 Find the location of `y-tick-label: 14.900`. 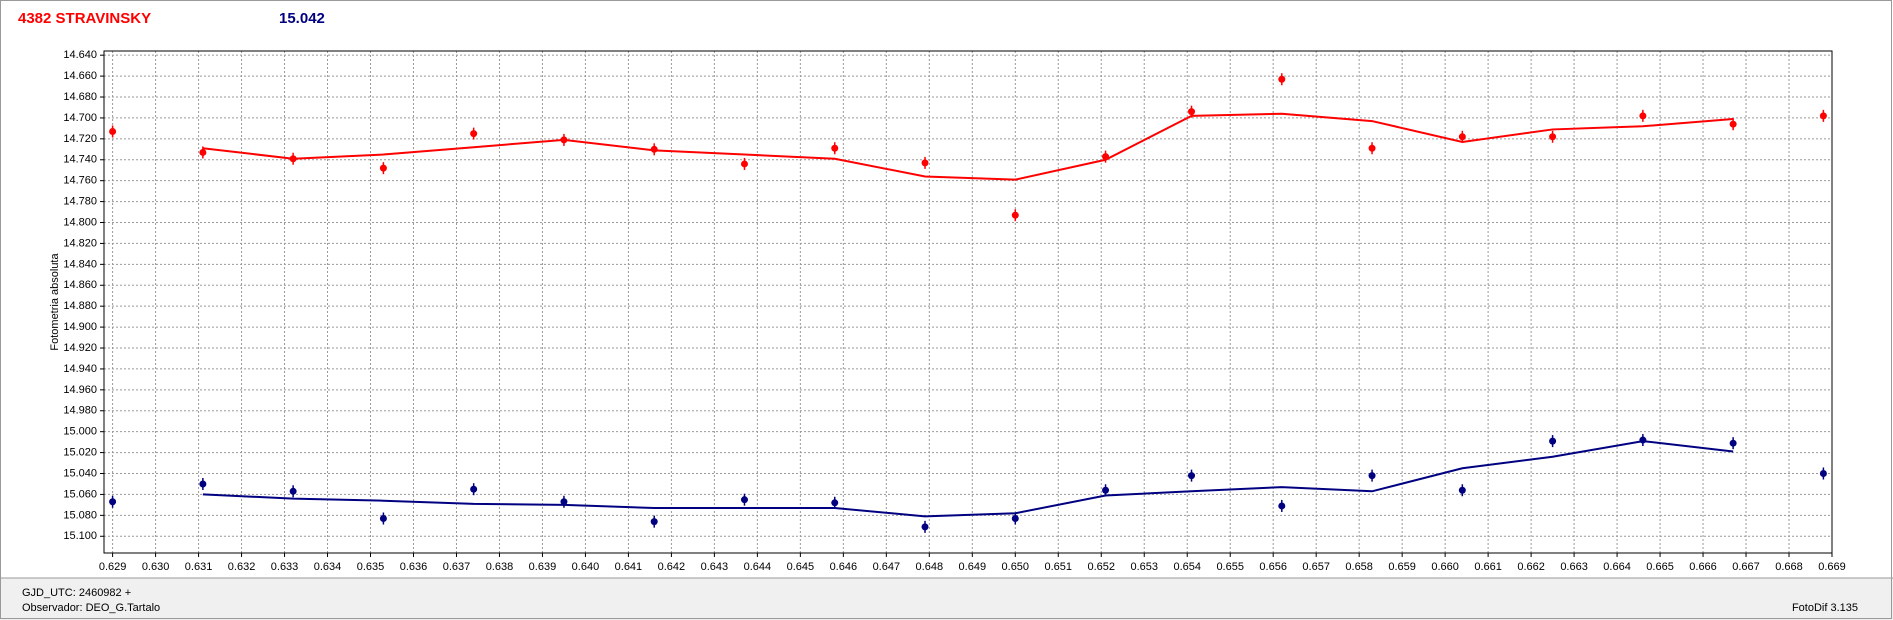

y-tick-label: 14.900 is located at coordinates (80, 327).